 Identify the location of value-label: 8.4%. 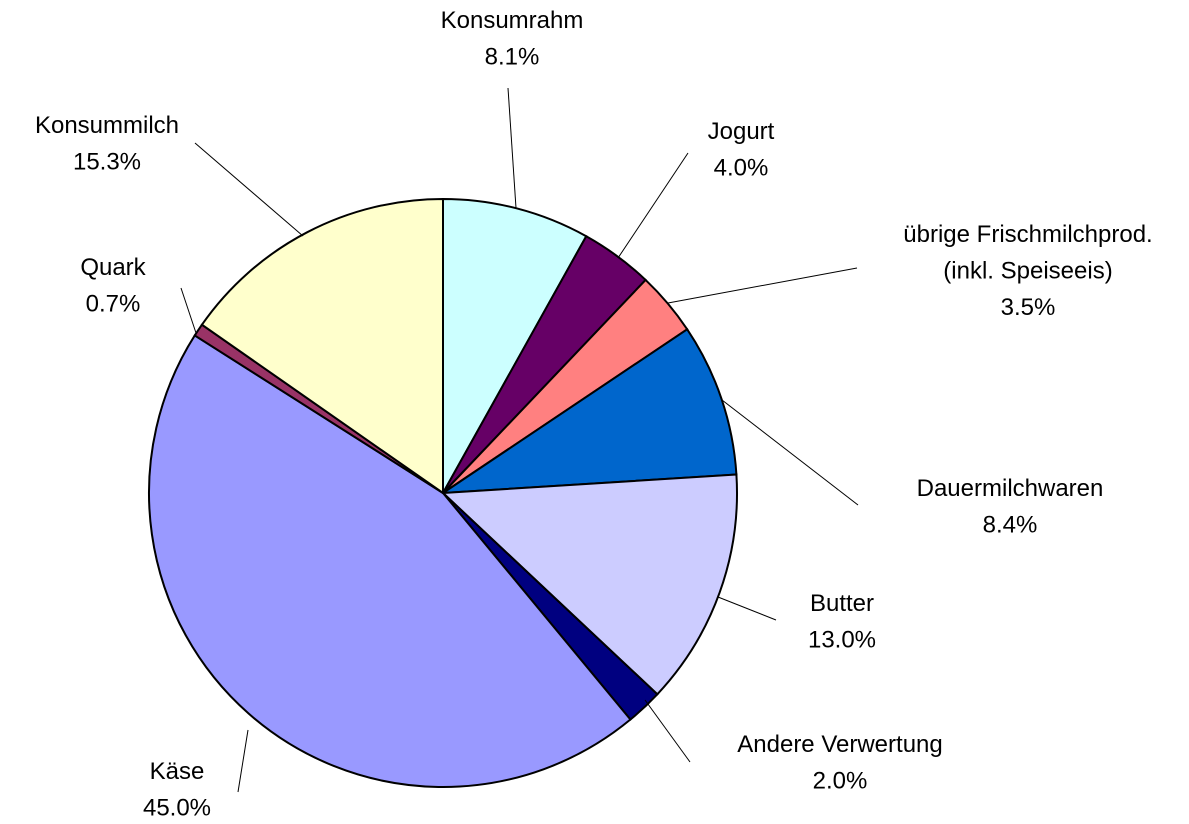
(1010, 525).